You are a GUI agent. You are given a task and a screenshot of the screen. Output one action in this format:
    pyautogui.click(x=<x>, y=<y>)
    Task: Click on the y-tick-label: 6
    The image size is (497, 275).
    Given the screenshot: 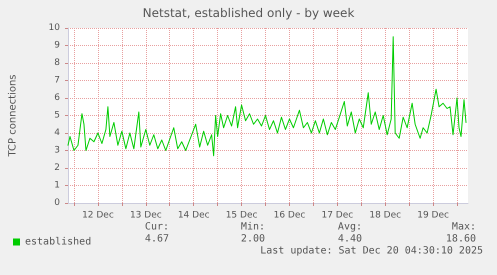 What is the action you would take?
    pyautogui.click(x=57, y=98)
    